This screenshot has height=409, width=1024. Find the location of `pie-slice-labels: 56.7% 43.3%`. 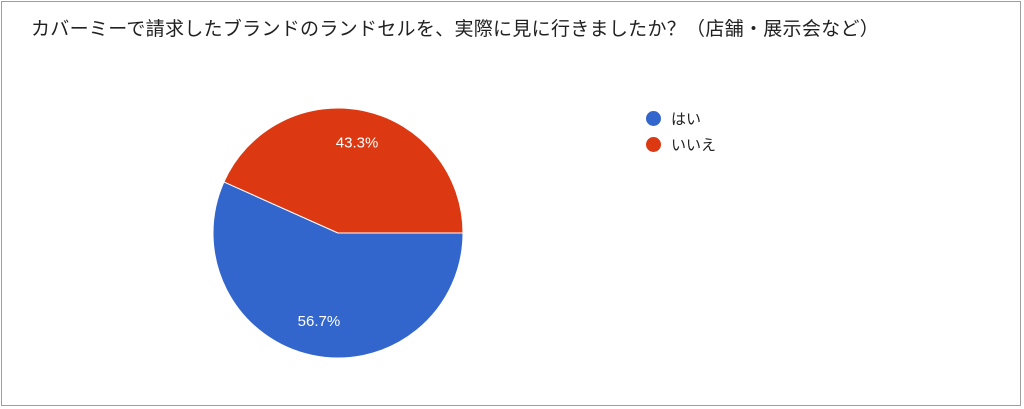

pie-slice-labels: 56.7% 43.3% is located at coordinates (338, 232).